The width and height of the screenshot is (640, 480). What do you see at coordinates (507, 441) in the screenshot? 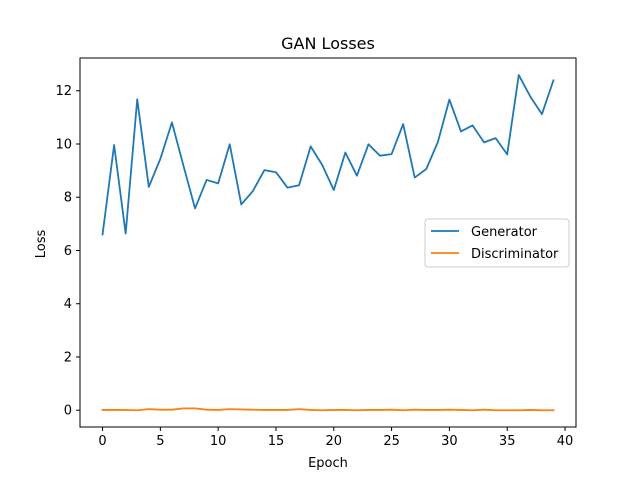
I see `x-tick-label: 35` at bounding box center [507, 441].